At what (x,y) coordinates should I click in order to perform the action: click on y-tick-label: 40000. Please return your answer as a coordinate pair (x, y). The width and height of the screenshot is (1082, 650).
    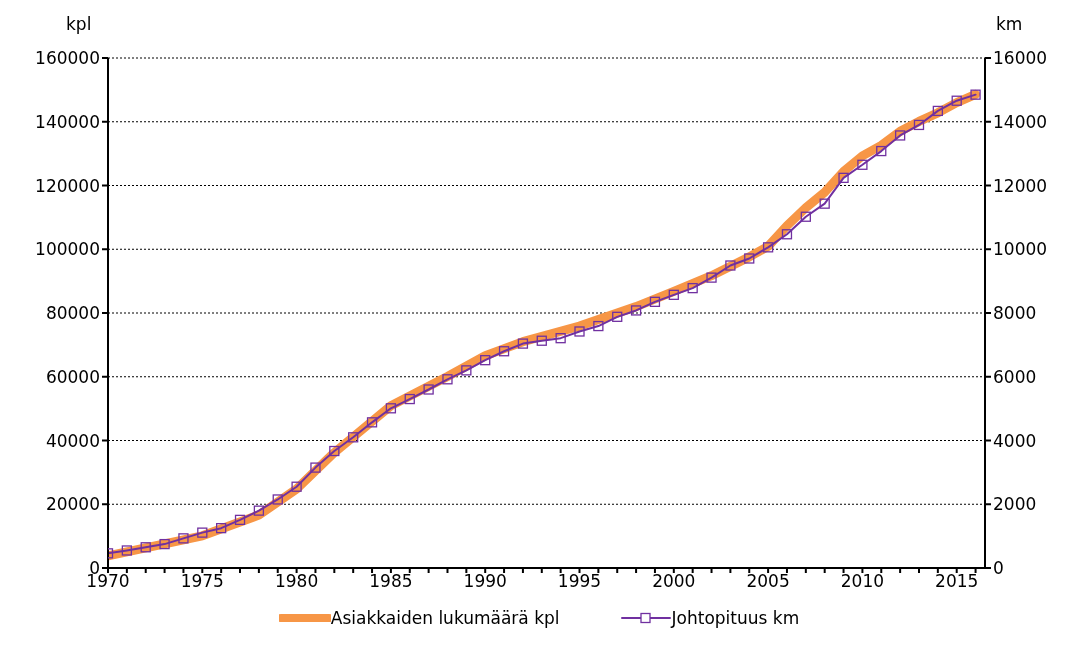
    Looking at the image, I should click on (72, 440).